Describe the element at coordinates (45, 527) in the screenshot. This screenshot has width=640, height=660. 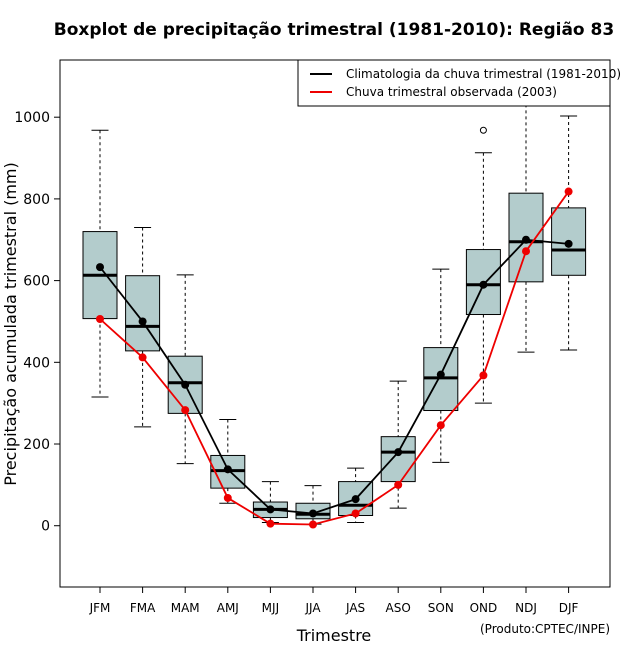
I see `y-tick-label: 0` at that location.